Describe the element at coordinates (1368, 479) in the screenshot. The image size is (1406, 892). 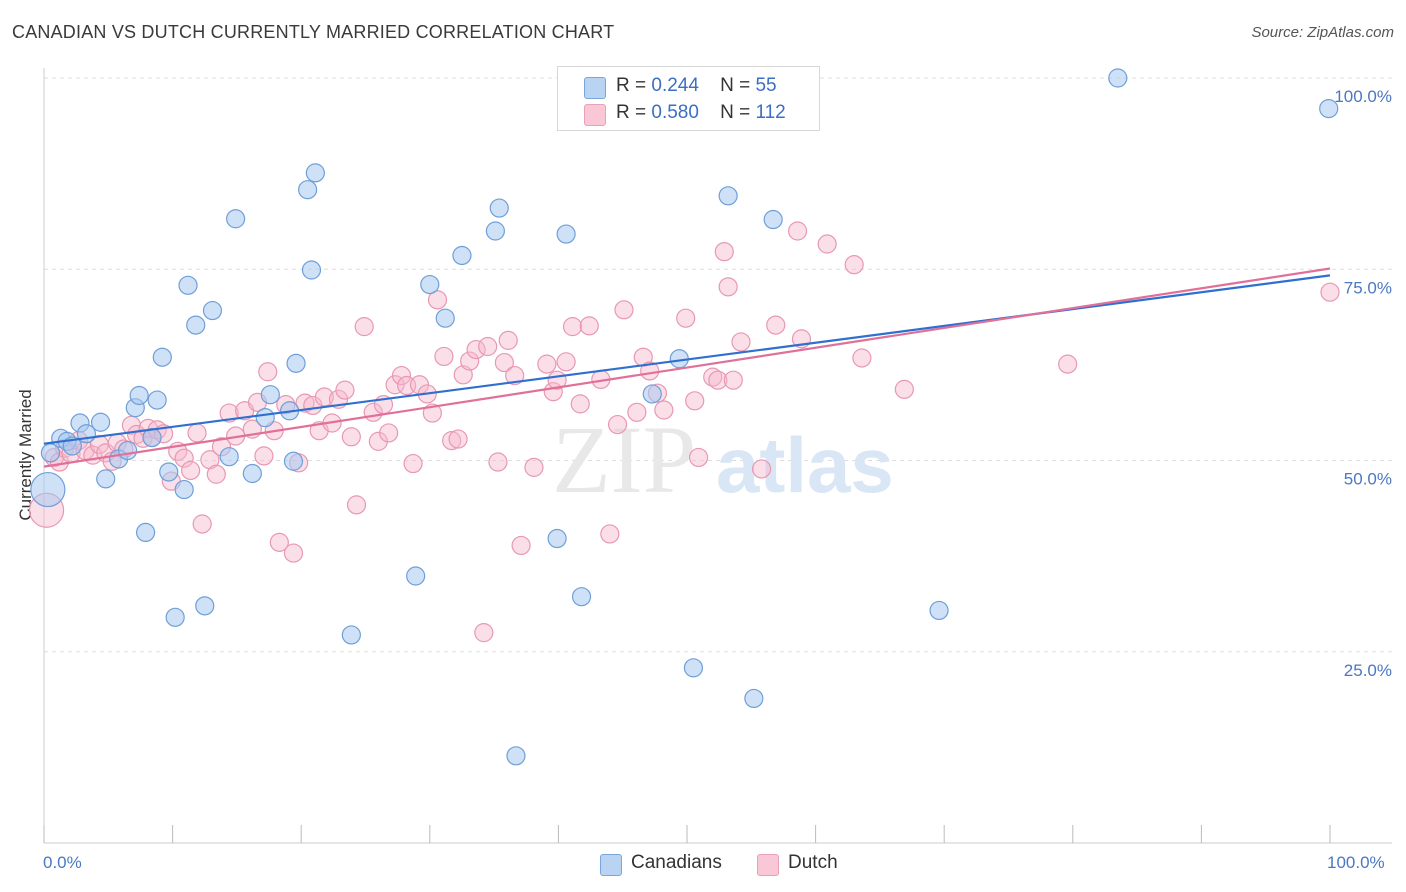
I see `y-tick-label-50: 50.0%` at that location.